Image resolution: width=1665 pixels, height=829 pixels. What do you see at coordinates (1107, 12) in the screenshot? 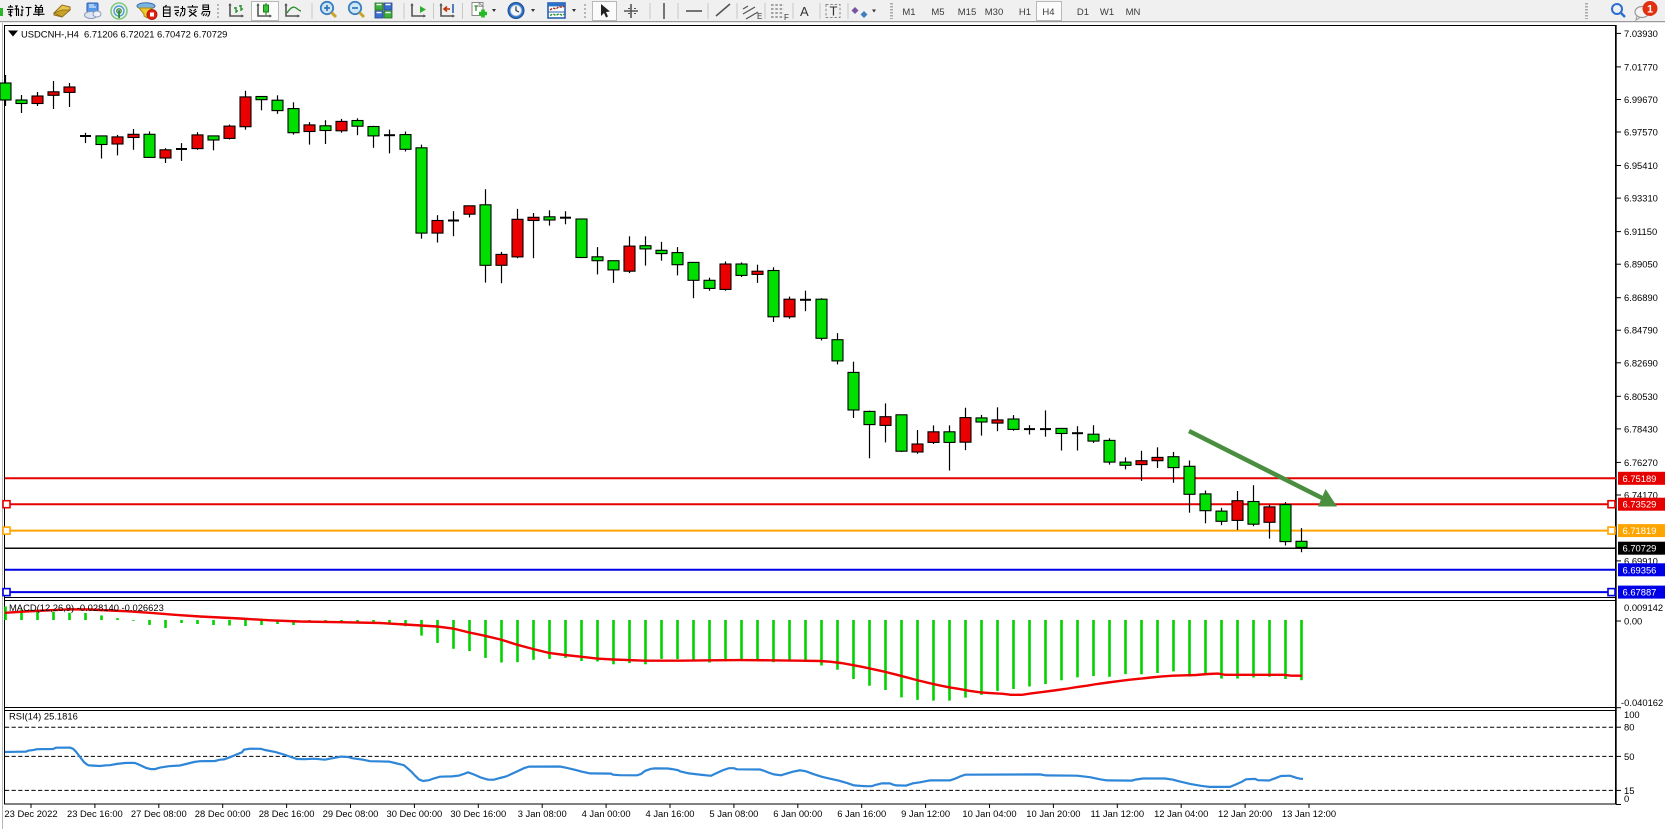
I see `svg-text: W1` at bounding box center [1107, 12].